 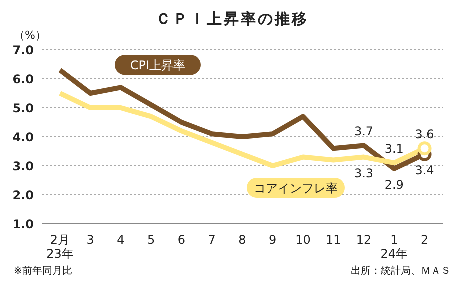 I want to click on x-tick-label: 12, so click(x=364, y=240).